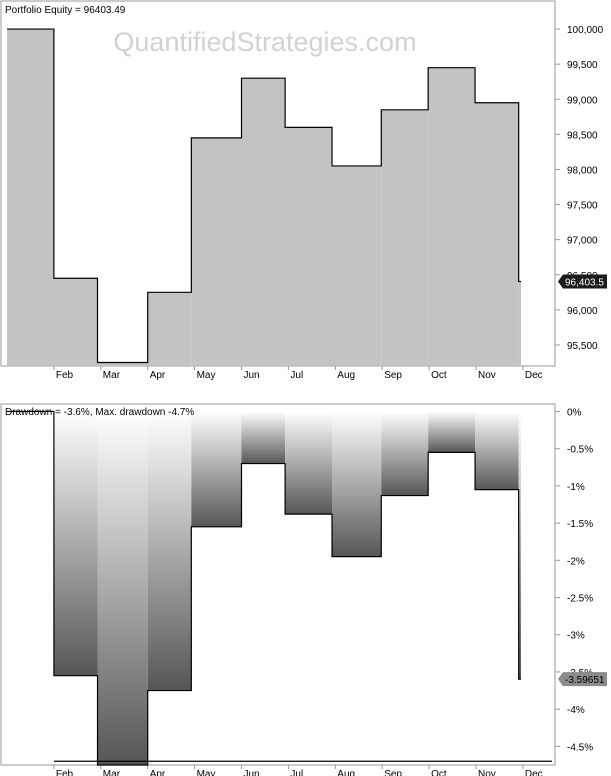 The width and height of the screenshot is (611, 776). What do you see at coordinates (574, 412) in the screenshot?
I see `drawdown-y-tick-label: 0%` at bounding box center [574, 412].